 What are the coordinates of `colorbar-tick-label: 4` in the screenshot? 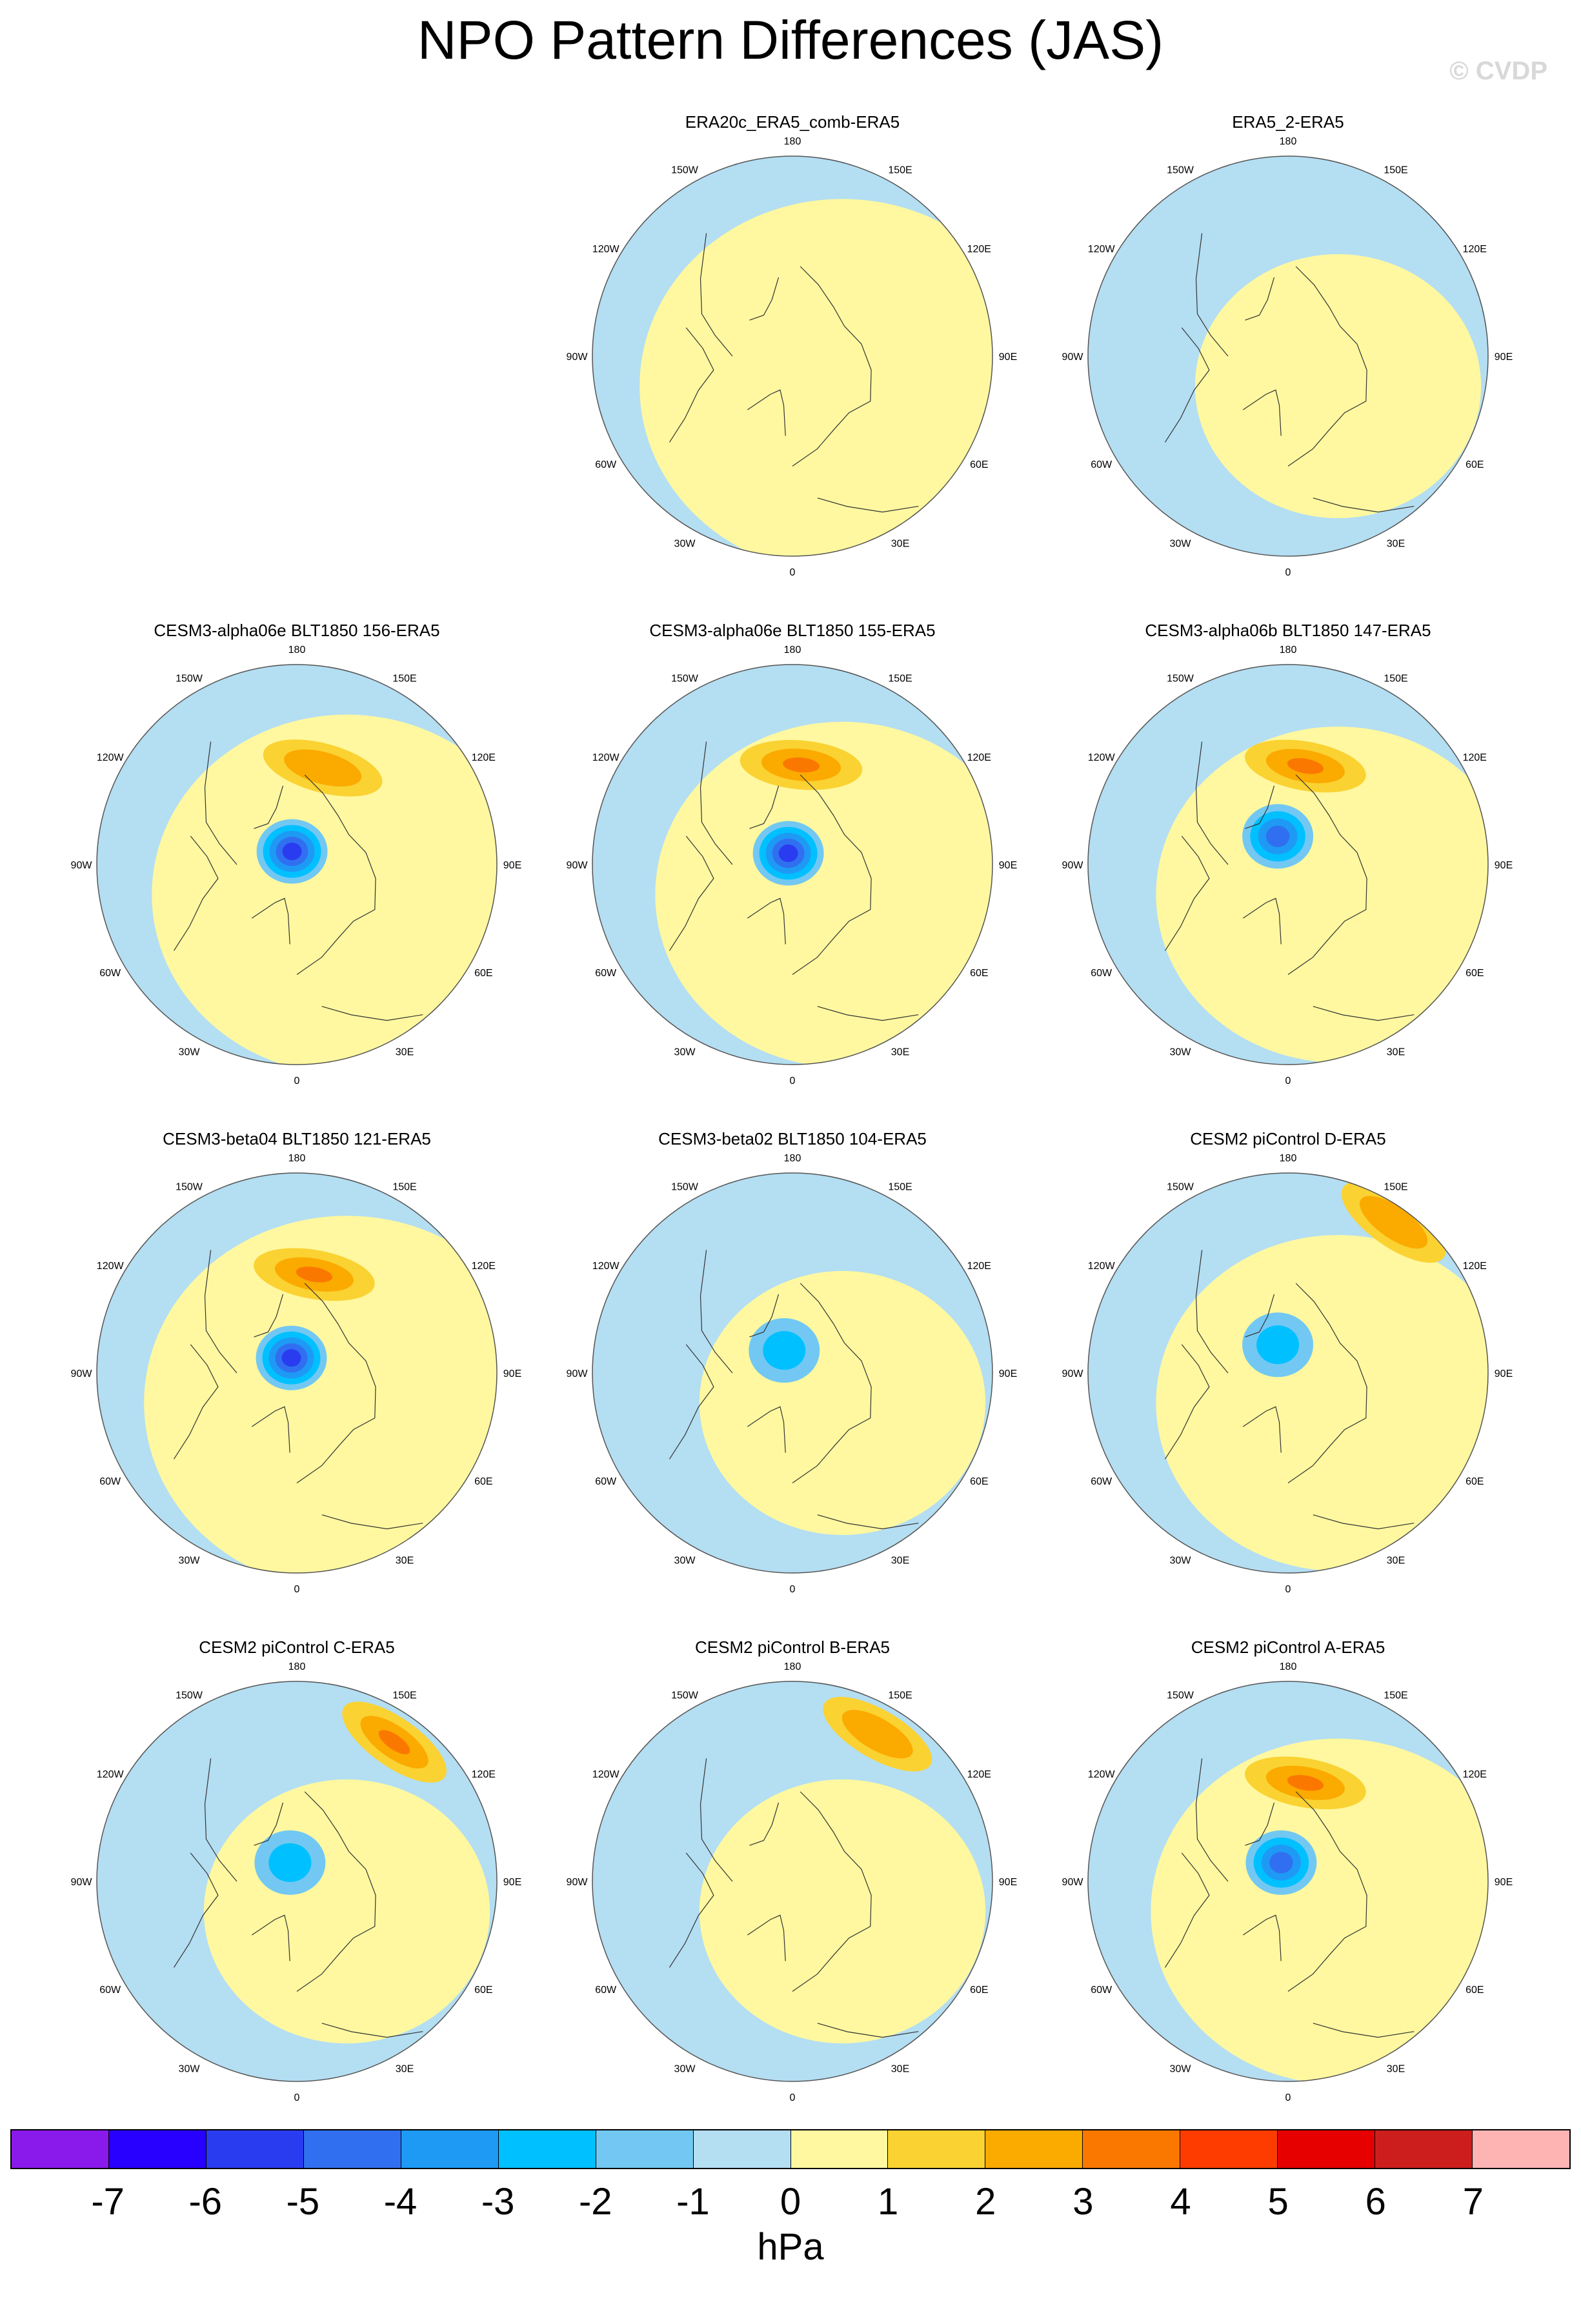 It's located at (1180, 2202).